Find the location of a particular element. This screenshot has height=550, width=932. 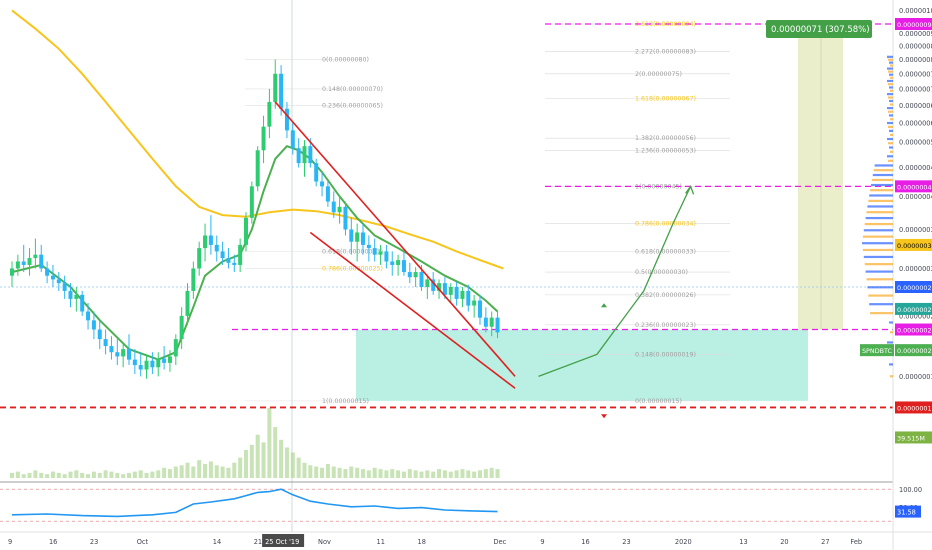

time-axis-tick: 20 is located at coordinates (784, 542).